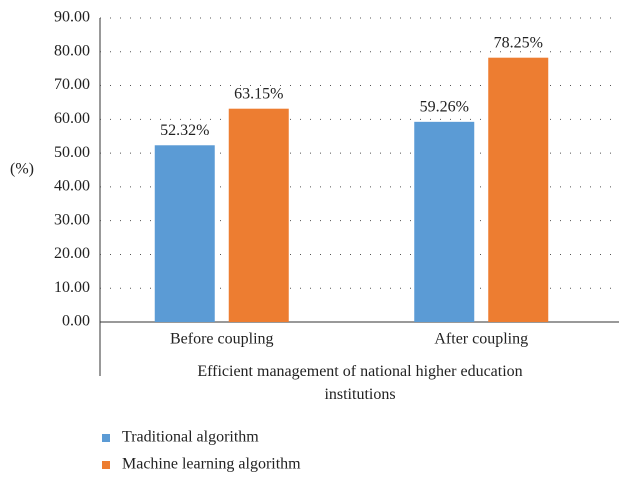 The height and width of the screenshot is (479, 619). What do you see at coordinates (444, 107) in the screenshot?
I see `value-label: 59.26%` at bounding box center [444, 107].